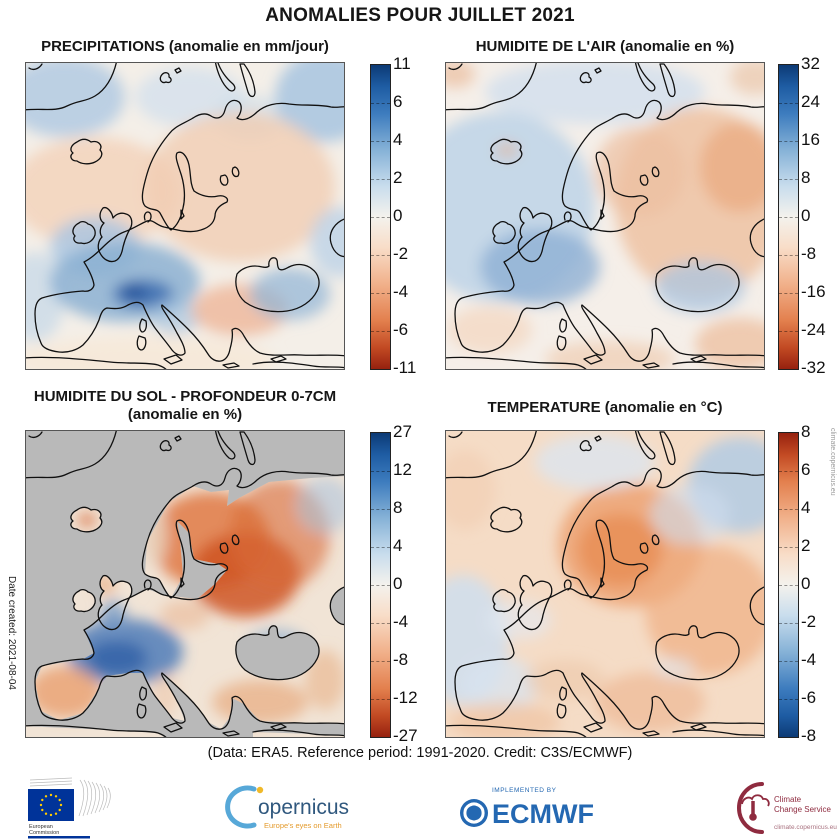  I want to click on panel-title-precipitation: PRECIPITATIONS (anomalie en mm/jour), so click(185, 46).